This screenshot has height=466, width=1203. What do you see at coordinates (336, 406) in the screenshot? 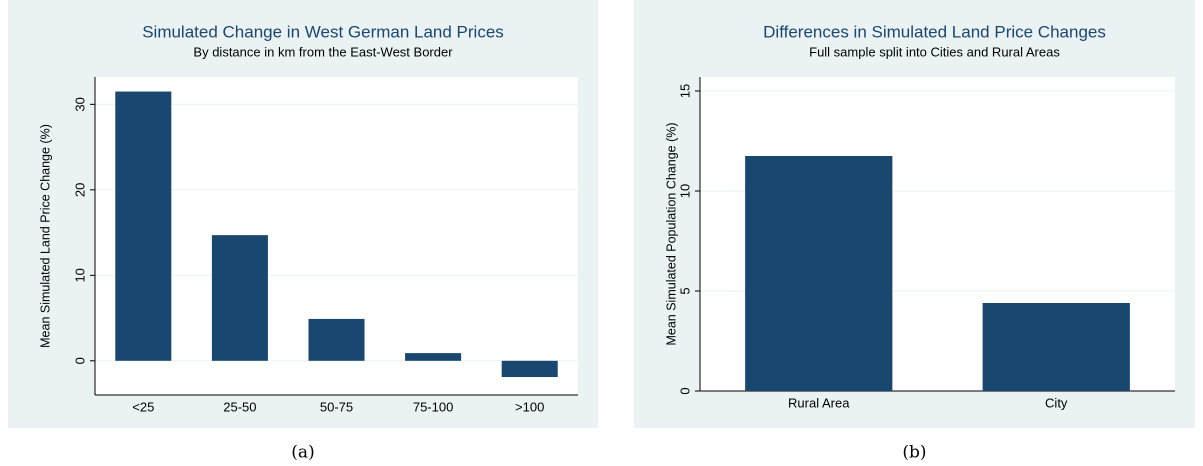
I see `x-tick-label: 50-75` at bounding box center [336, 406].